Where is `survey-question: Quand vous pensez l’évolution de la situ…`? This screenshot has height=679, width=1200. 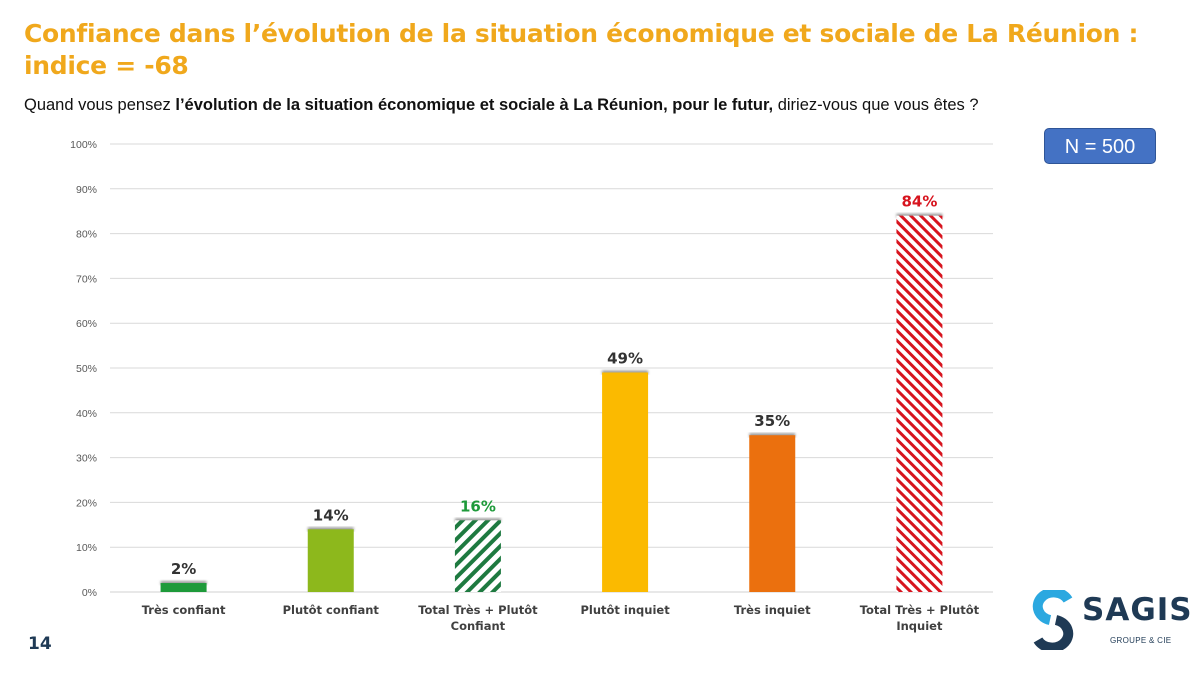
survey-question: Quand vous pensez l’évolution de la situ… is located at coordinates (501, 105).